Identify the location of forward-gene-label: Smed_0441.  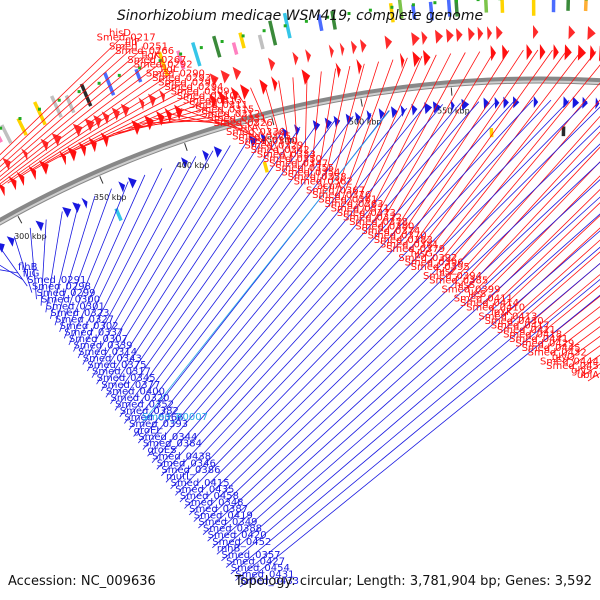
(538, 339).